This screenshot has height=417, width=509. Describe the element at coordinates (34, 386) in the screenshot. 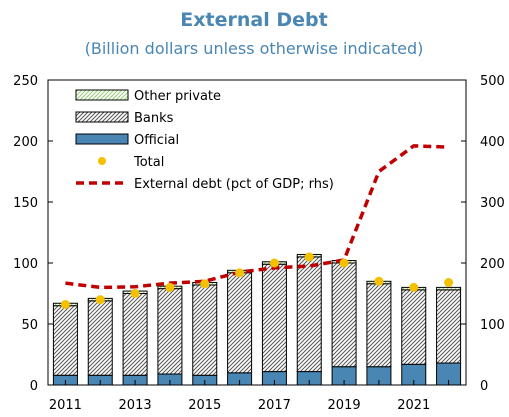

I see `y-left-tick-label-0: 0` at that location.